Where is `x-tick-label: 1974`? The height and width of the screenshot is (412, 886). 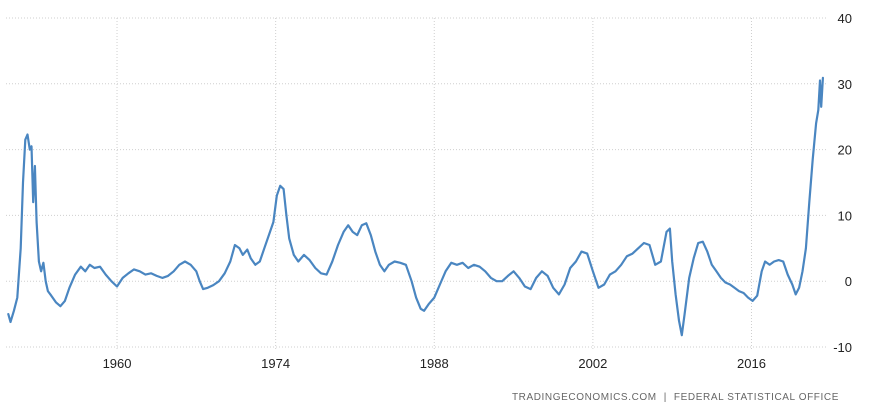 x-tick-label: 1974 is located at coordinates (275, 363).